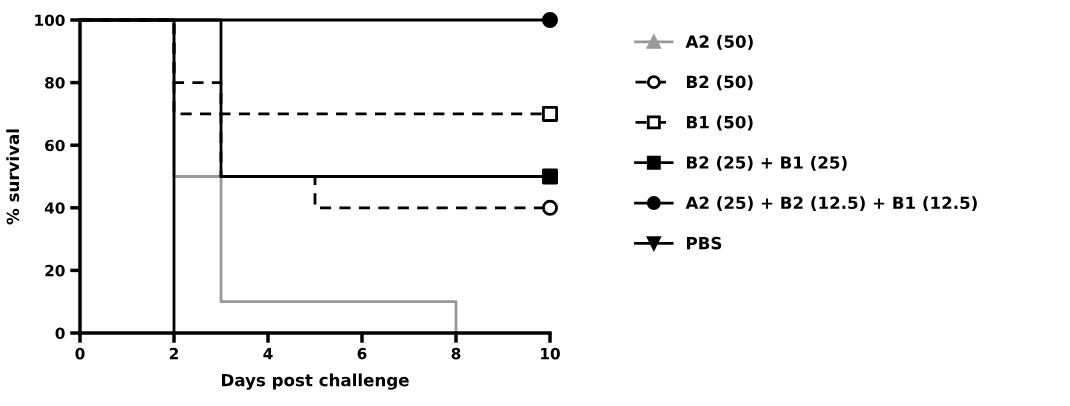 The image size is (1070, 406). I want to click on y-tick-label: 40, so click(54, 208).